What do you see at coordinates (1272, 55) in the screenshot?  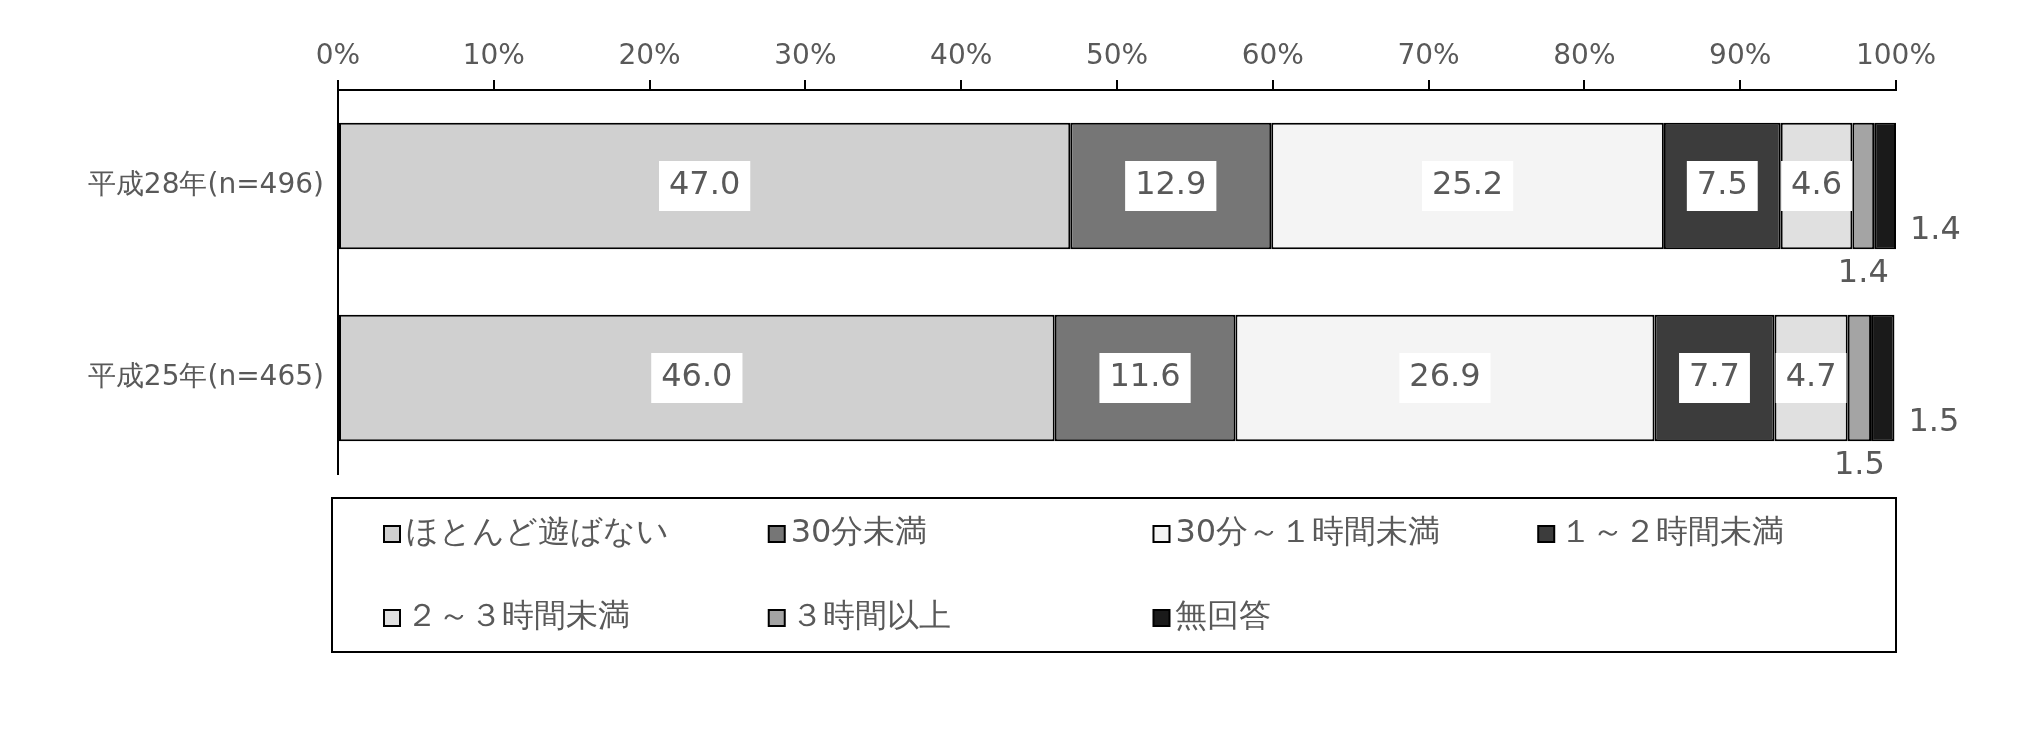 I see `x-tick-label: 60%` at bounding box center [1272, 55].